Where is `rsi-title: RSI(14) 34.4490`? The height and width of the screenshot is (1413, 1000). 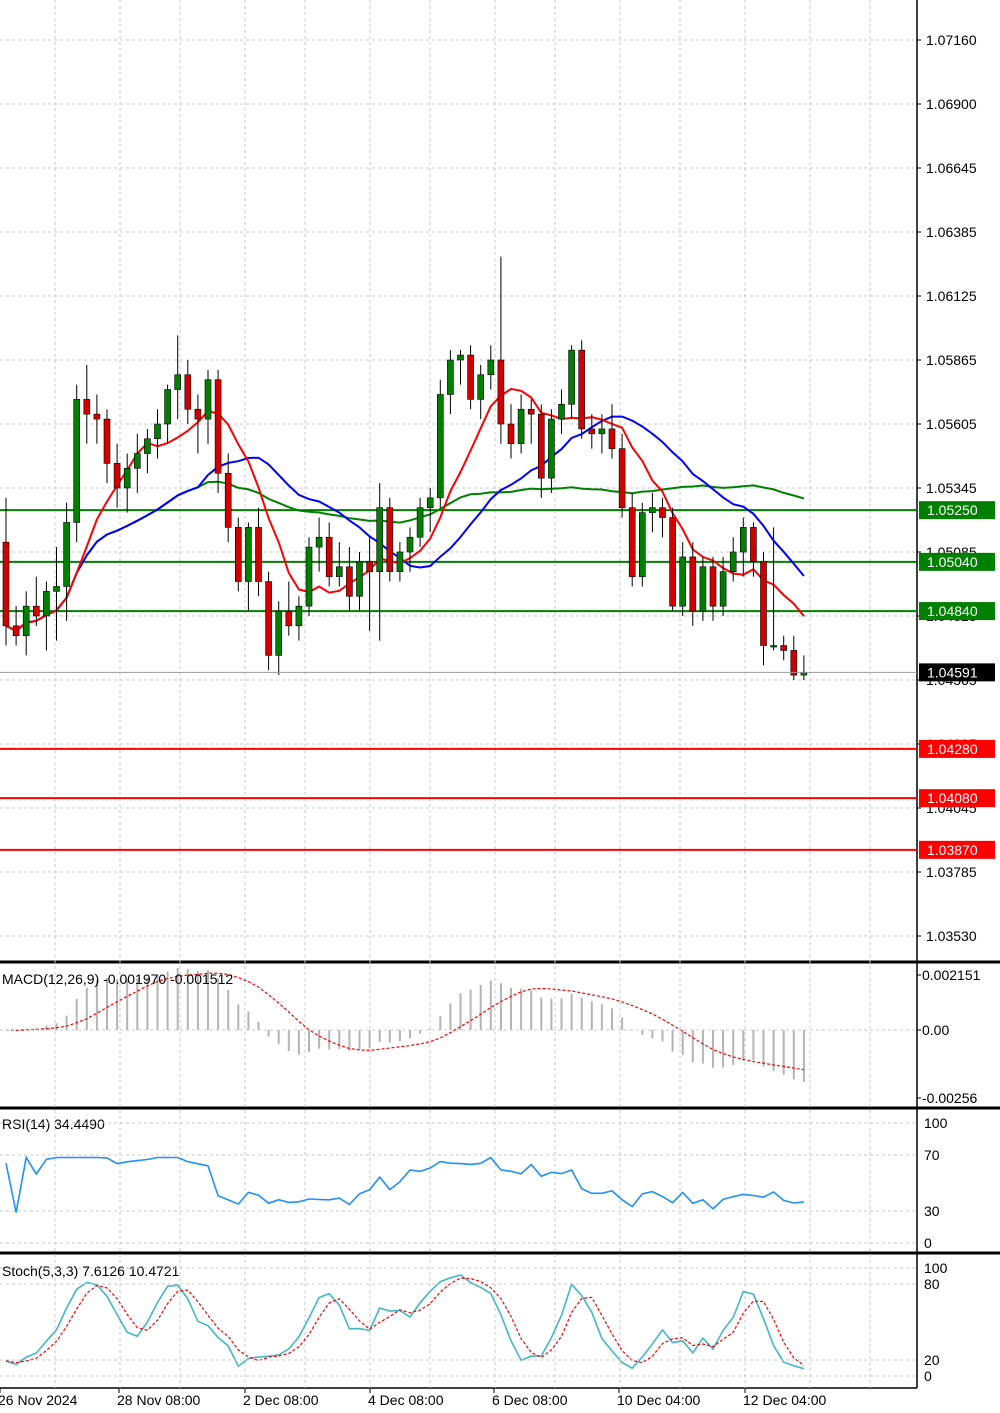 rsi-title: RSI(14) 34.4490 is located at coordinates (53, 1124).